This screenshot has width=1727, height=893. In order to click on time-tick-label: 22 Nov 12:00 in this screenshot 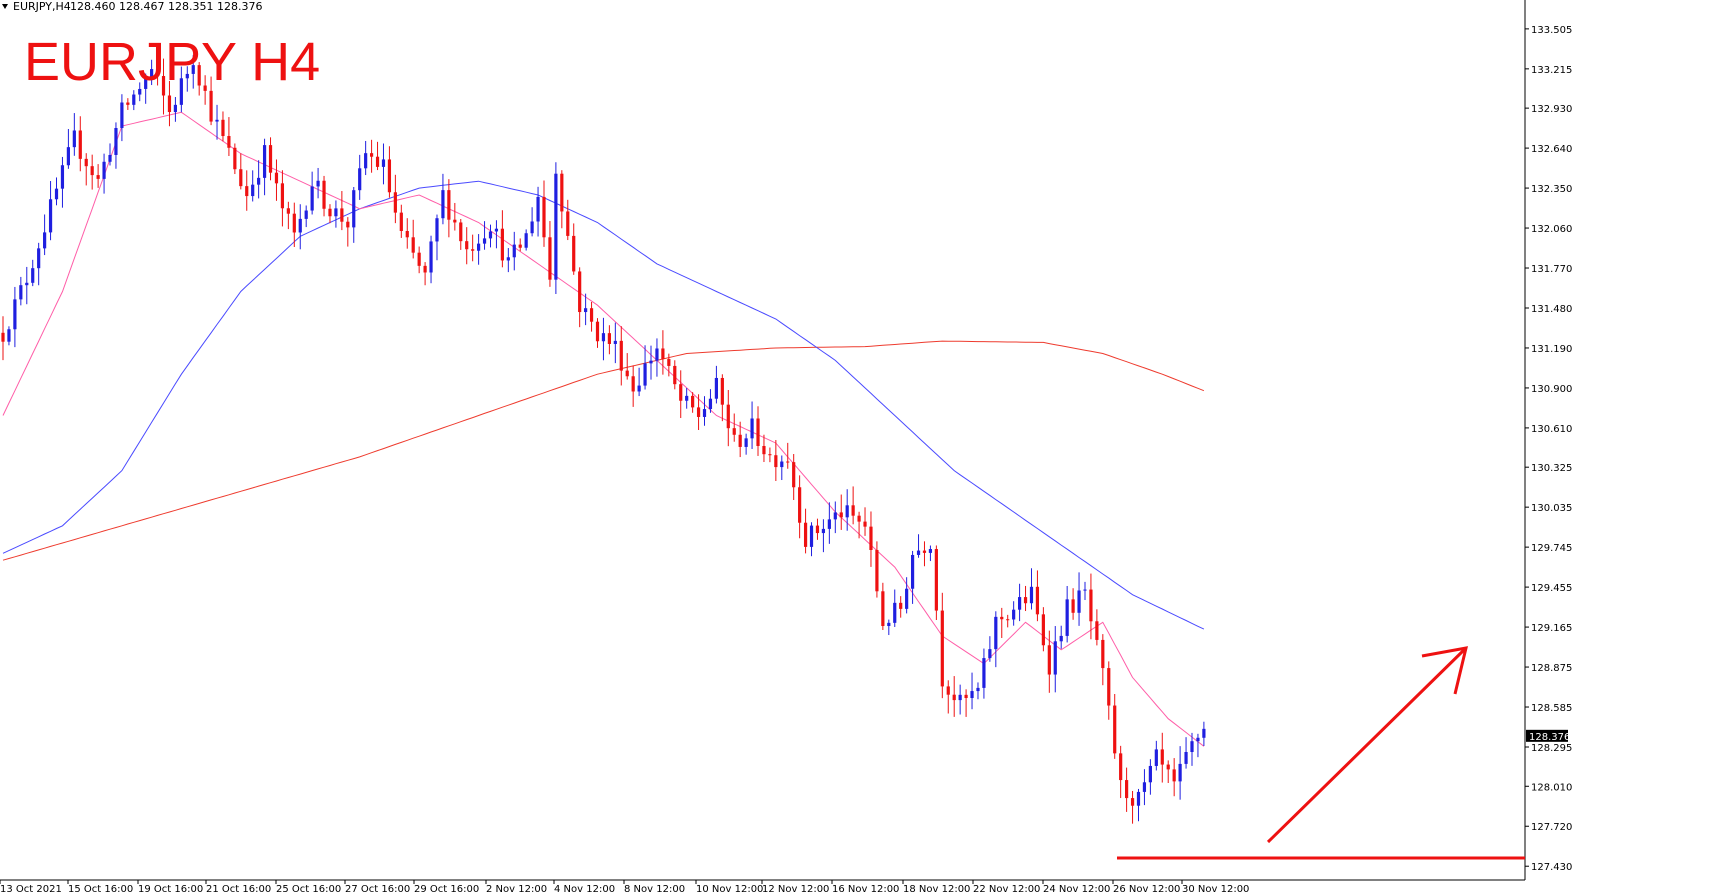, I will do `click(1006, 888)`.